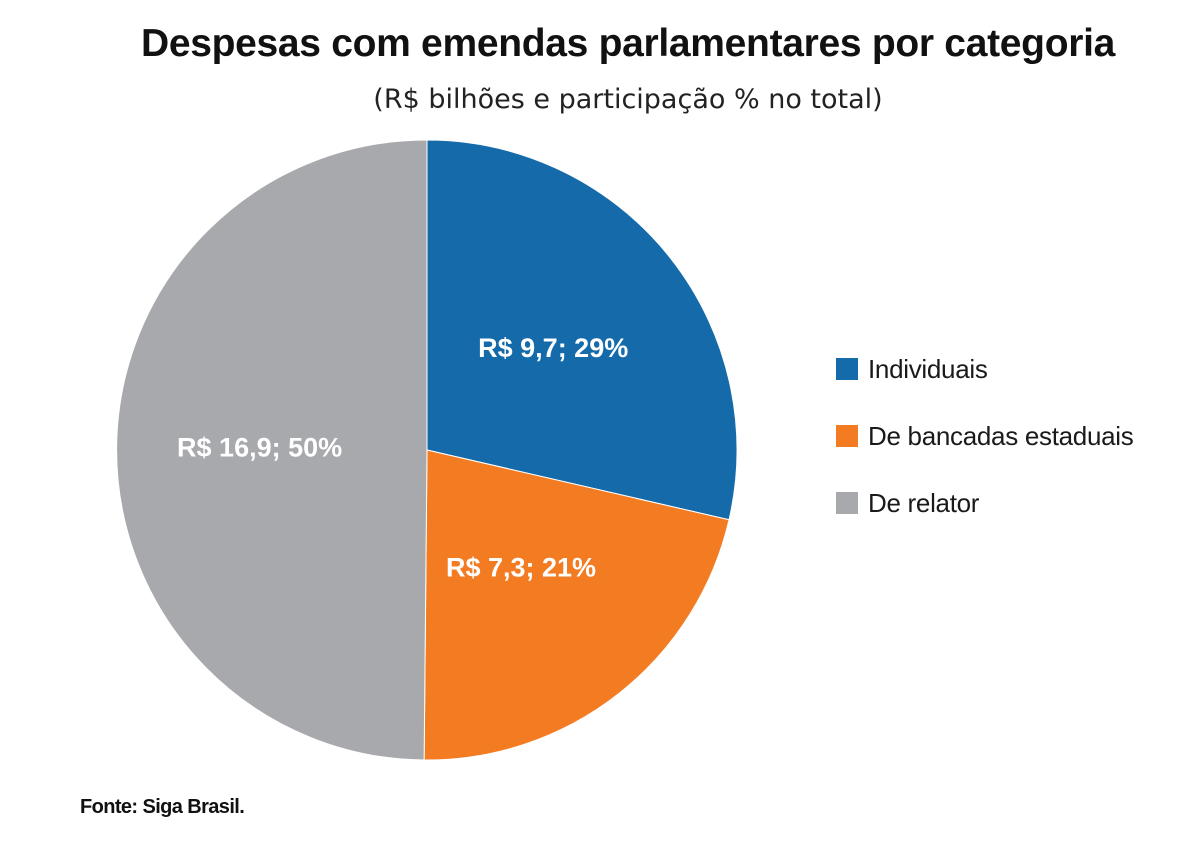 Image resolution: width=1186 pixels, height=854 pixels. I want to click on slice-label-2: R$ 7,3; 21%, so click(521, 567).